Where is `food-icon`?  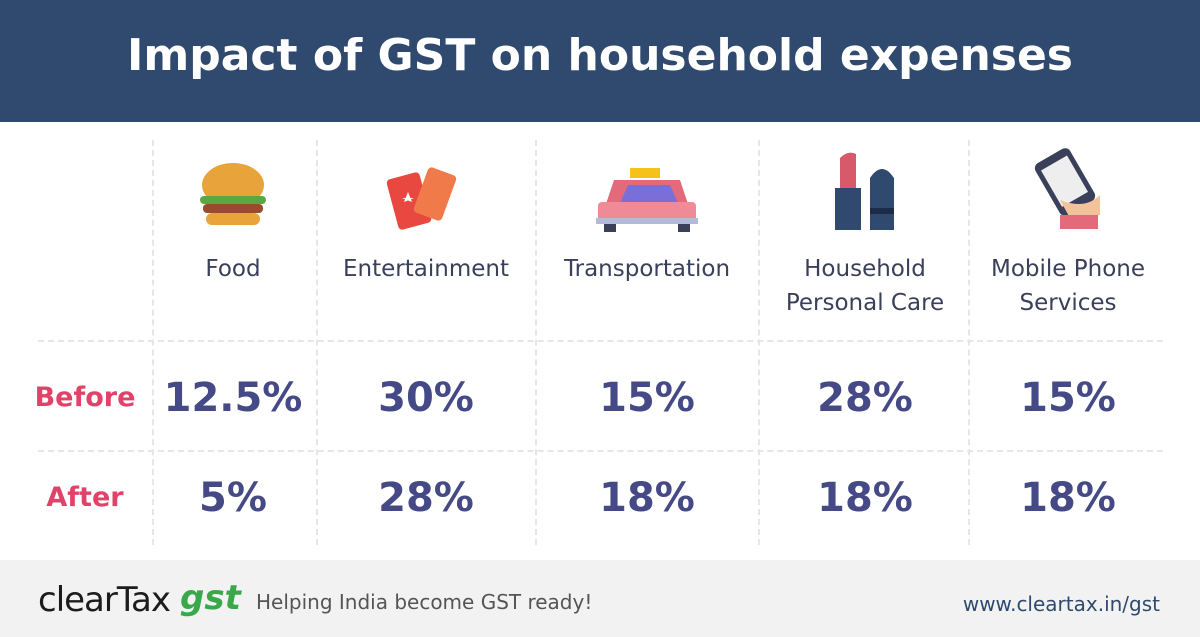 food-icon is located at coordinates (233, 194).